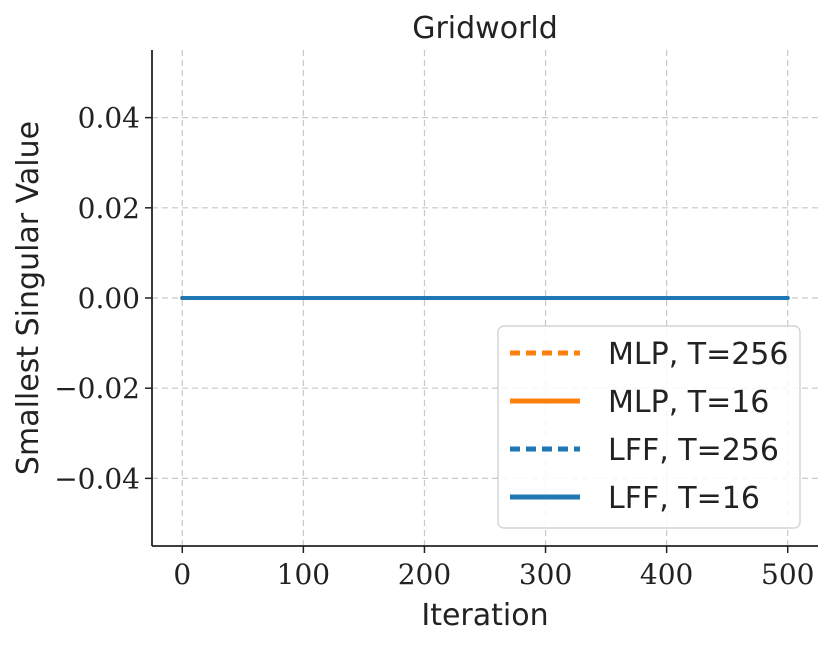  I want to click on y-tick-label: −0.02, so click(97, 388).